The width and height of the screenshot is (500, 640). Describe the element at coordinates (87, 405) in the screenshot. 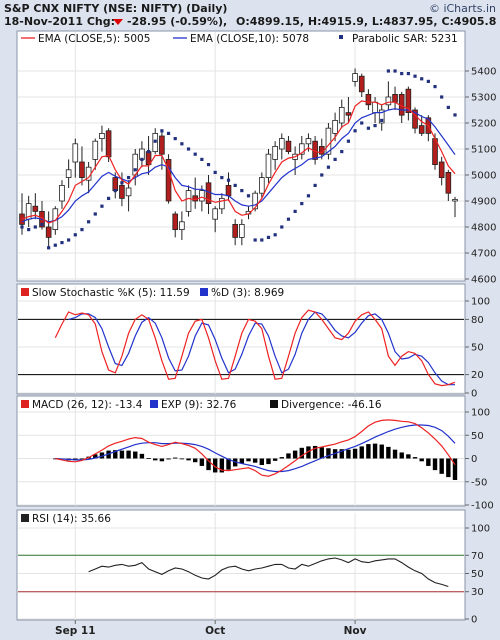

I see `macd-legend-label: MACD (26, 12): -13.4` at that location.